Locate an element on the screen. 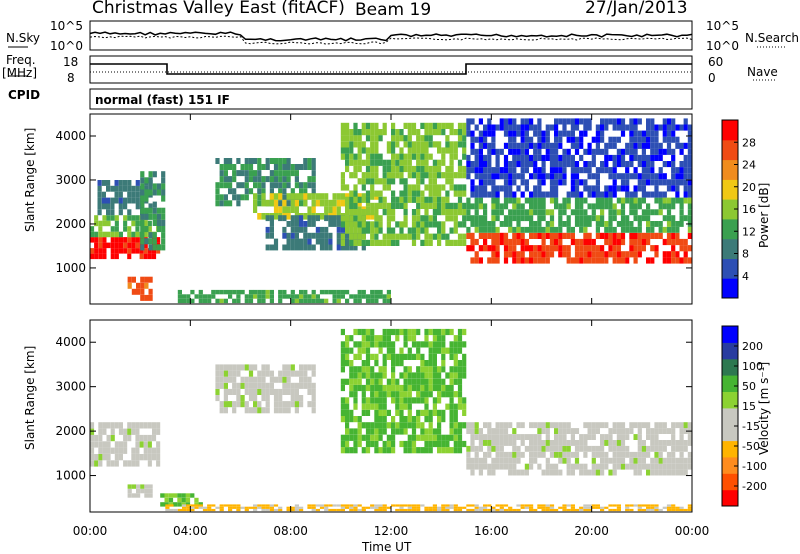  colorbar-swatch is located at coordinates (730, 482).